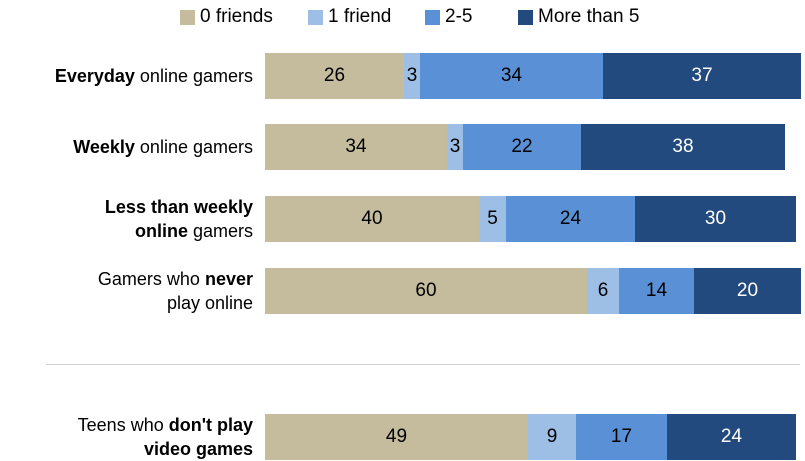  I want to click on data-label: 22, so click(522, 146).